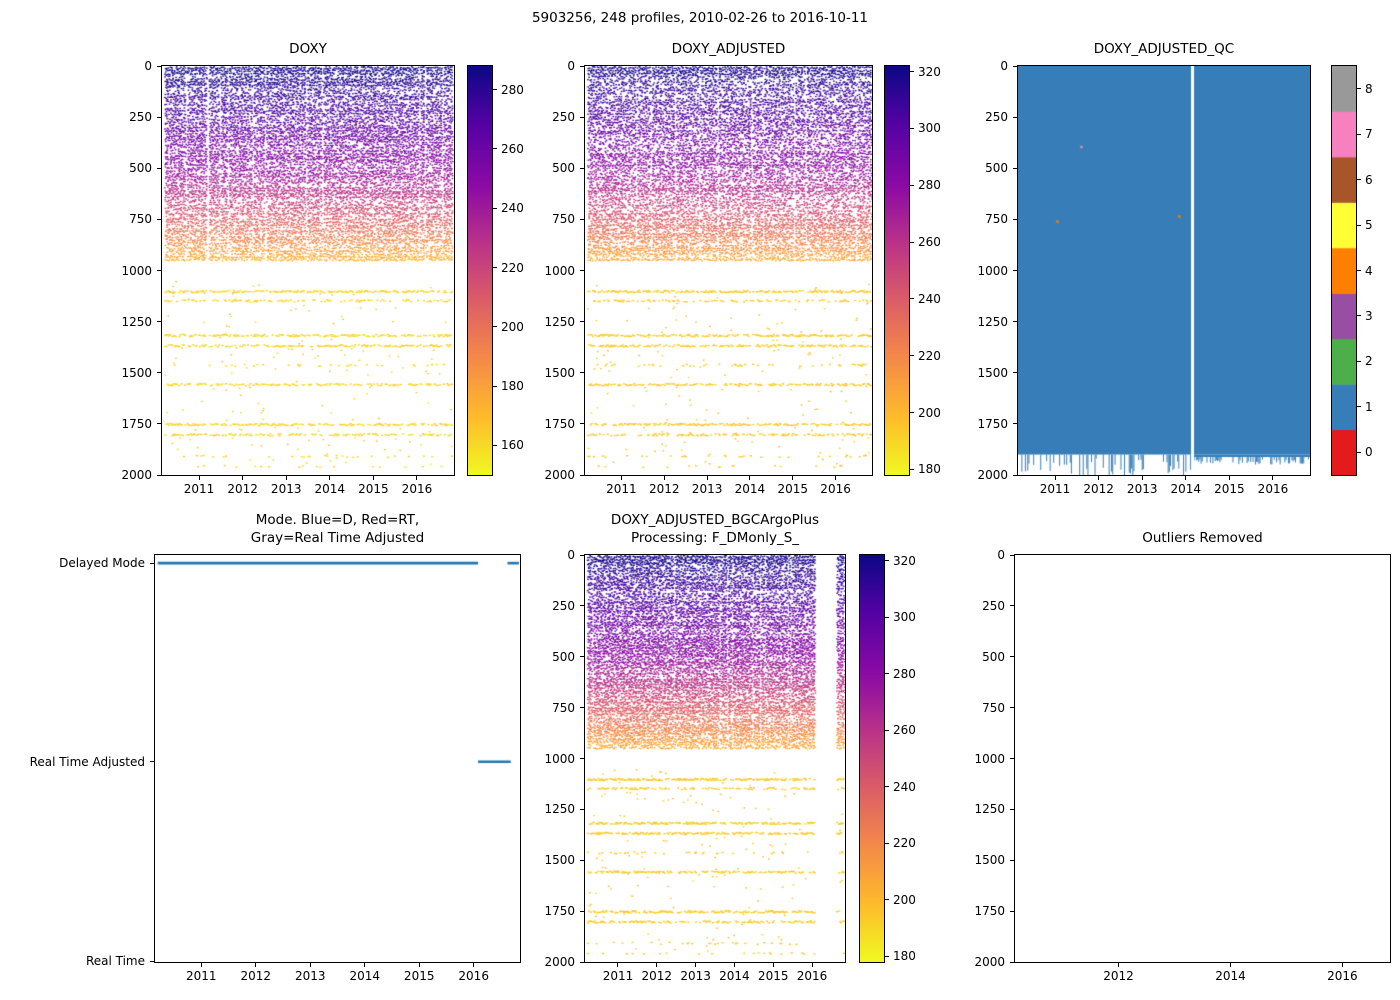 The height and width of the screenshot is (1000, 1400). Describe the element at coordinates (728, 270) in the screenshot. I see `doxy-adjusted-scatter-canvas` at that location.